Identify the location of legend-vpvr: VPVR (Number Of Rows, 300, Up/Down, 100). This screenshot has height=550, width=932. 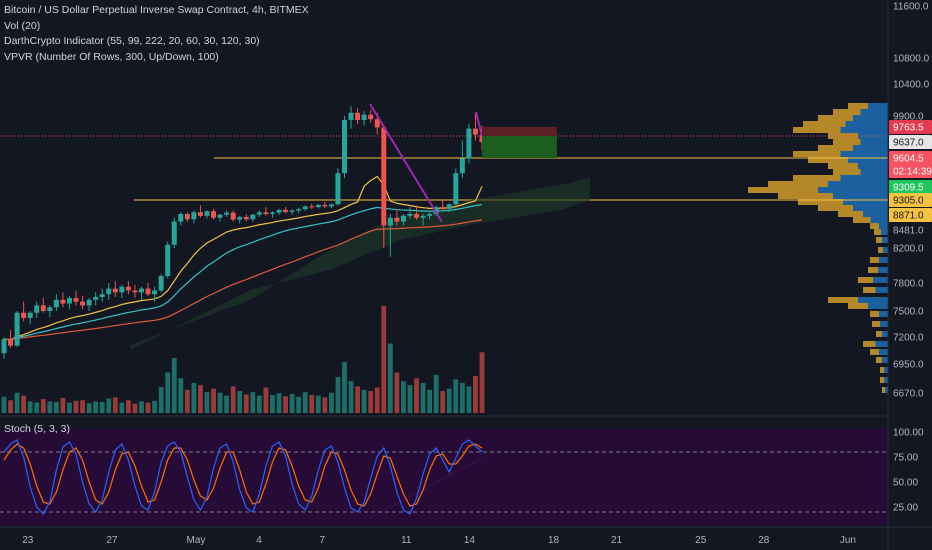
(111, 56).